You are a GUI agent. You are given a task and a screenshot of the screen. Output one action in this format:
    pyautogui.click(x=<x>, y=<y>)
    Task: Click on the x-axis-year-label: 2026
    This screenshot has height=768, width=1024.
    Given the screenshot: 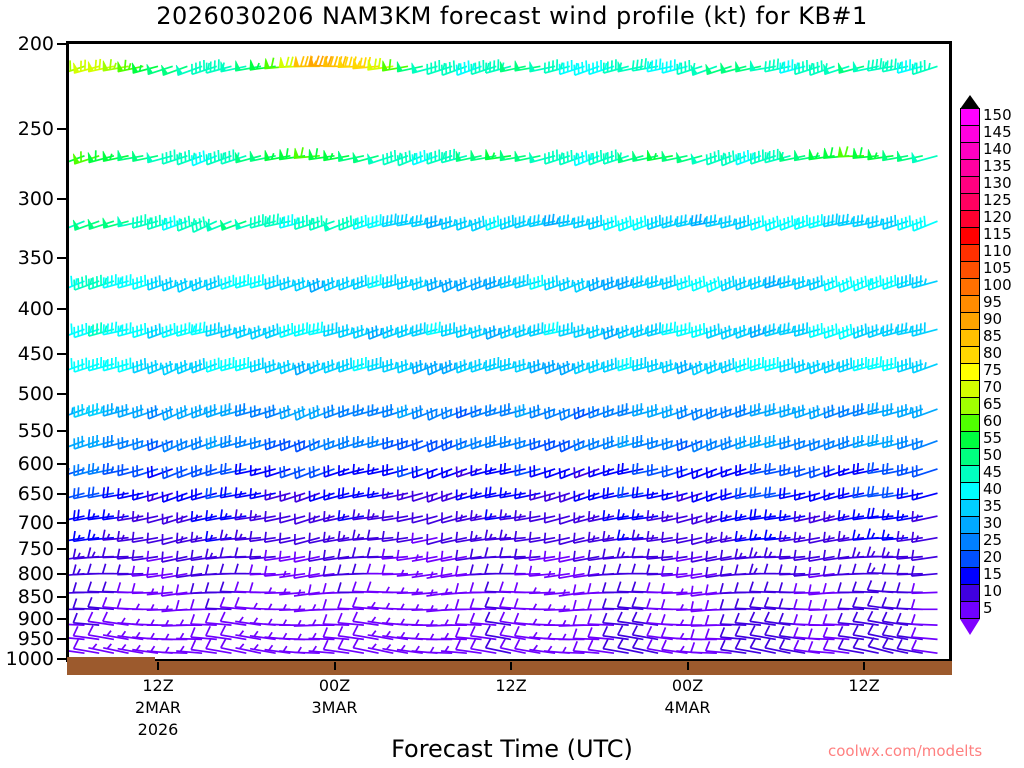 What is the action you would take?
    pyautogui.click(x=158, y=729)
    